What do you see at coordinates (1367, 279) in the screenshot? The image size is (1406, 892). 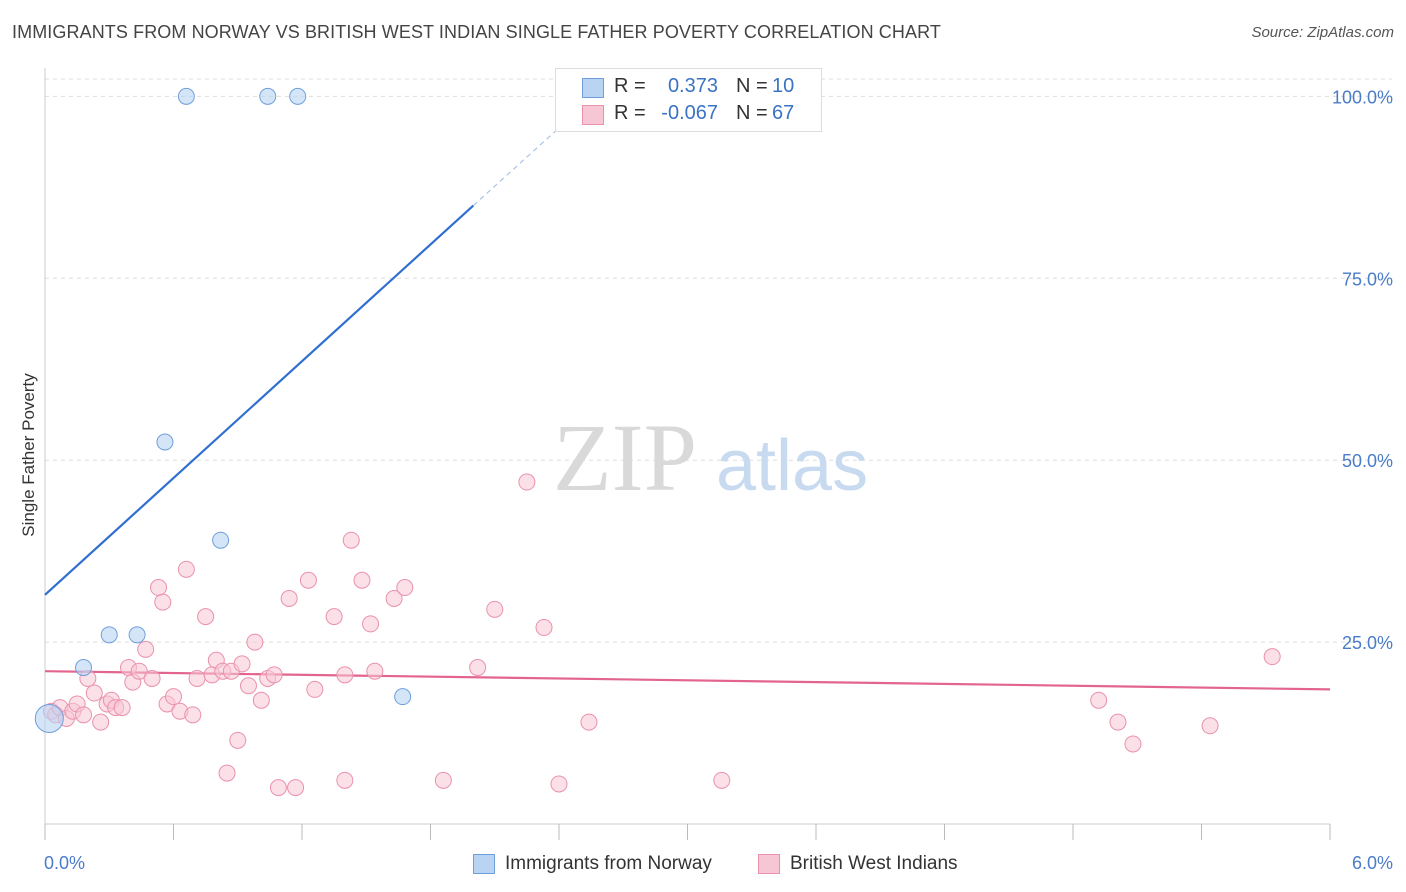 I see `y-tick-label: 75.0%` at bounding box center [1367, 279].